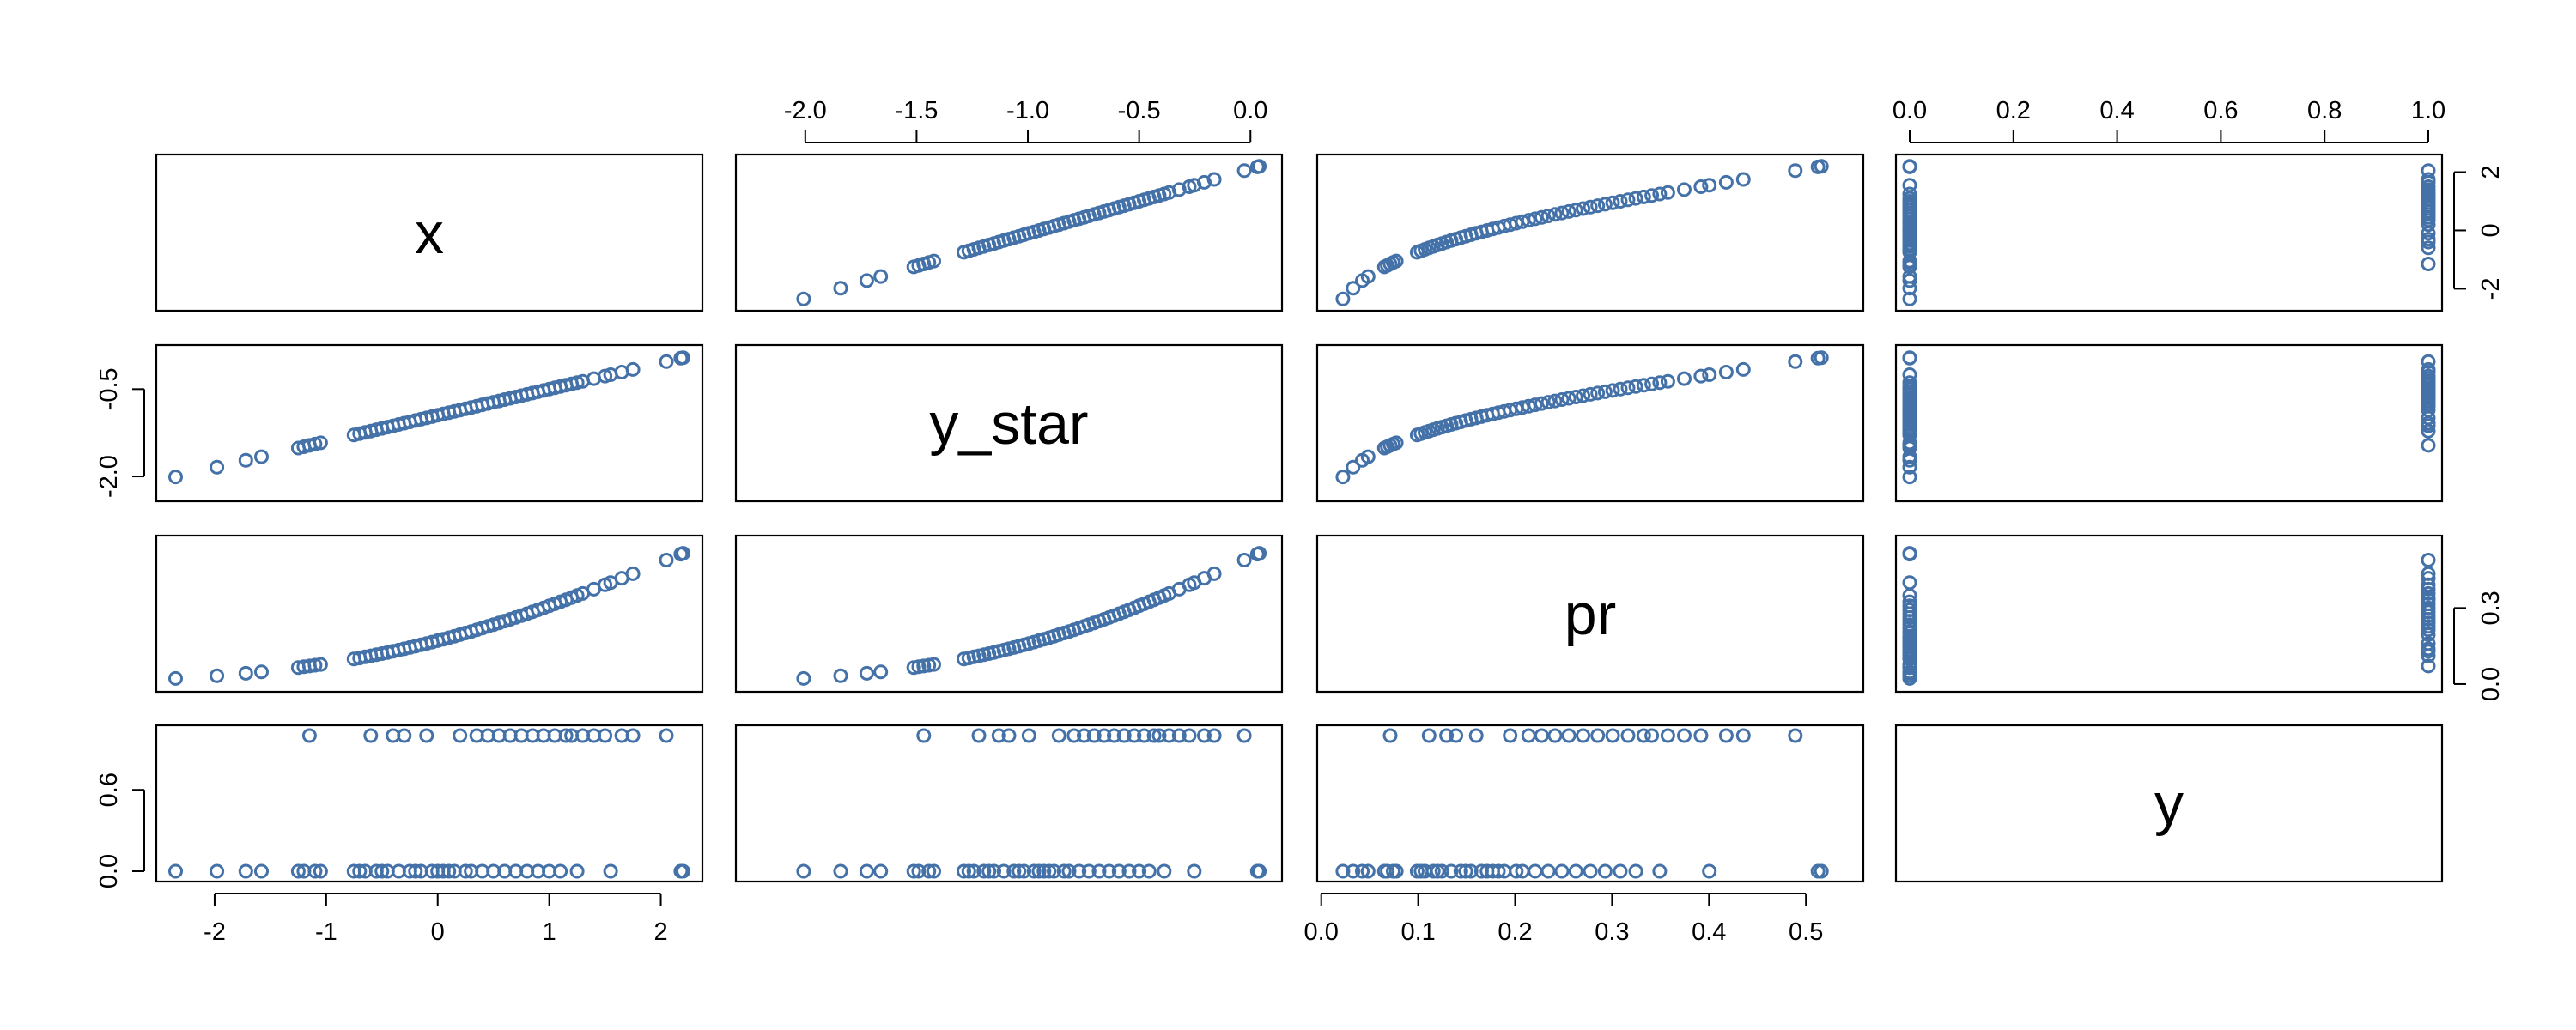  What do you see at coordinates (2491, 230) in the screenshot?
I see `tick-label: 0` at bounding box center [2491, 230].